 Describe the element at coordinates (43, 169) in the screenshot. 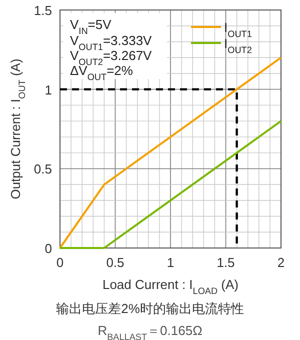

I see `y-tick-label: 0.5` at that location.